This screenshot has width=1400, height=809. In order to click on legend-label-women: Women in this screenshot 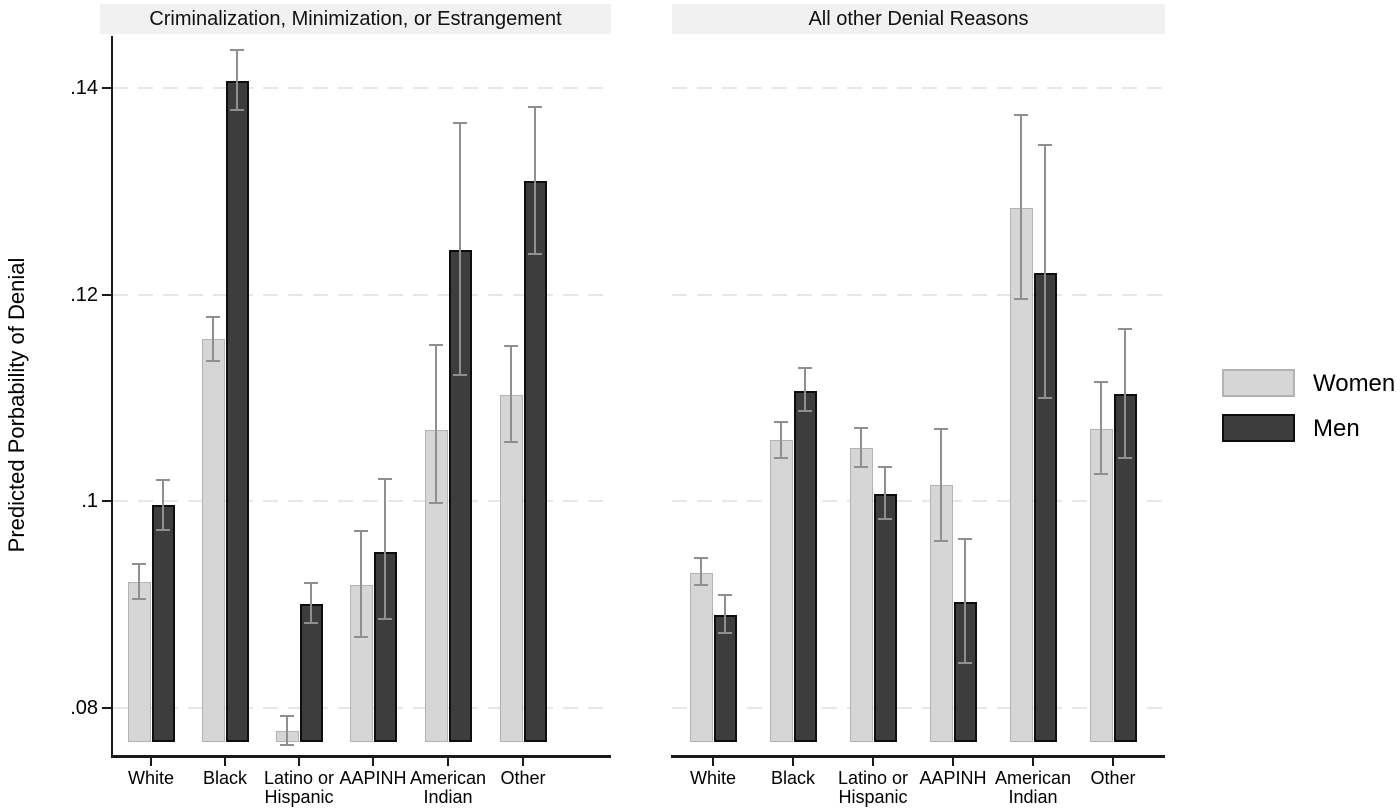, I will do `click(1354, 383)`.